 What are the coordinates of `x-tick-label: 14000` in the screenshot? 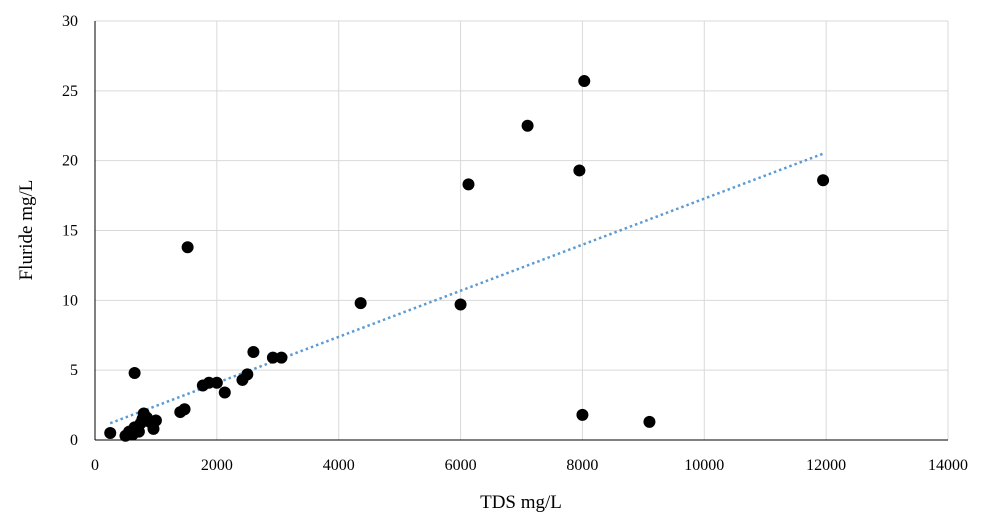 It's located at (948, 465).